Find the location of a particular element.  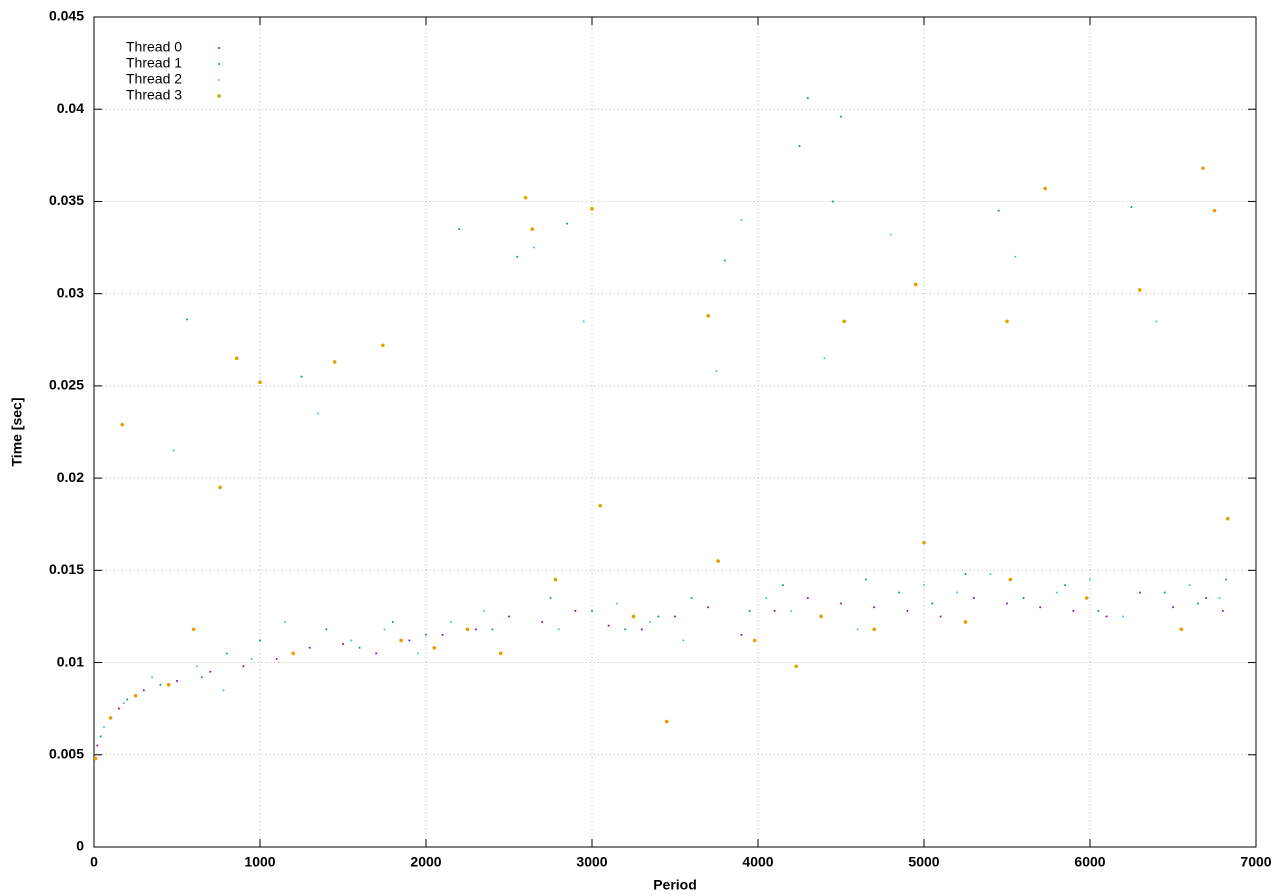

x-axis-title: Period is located at coordinates (675, 885).